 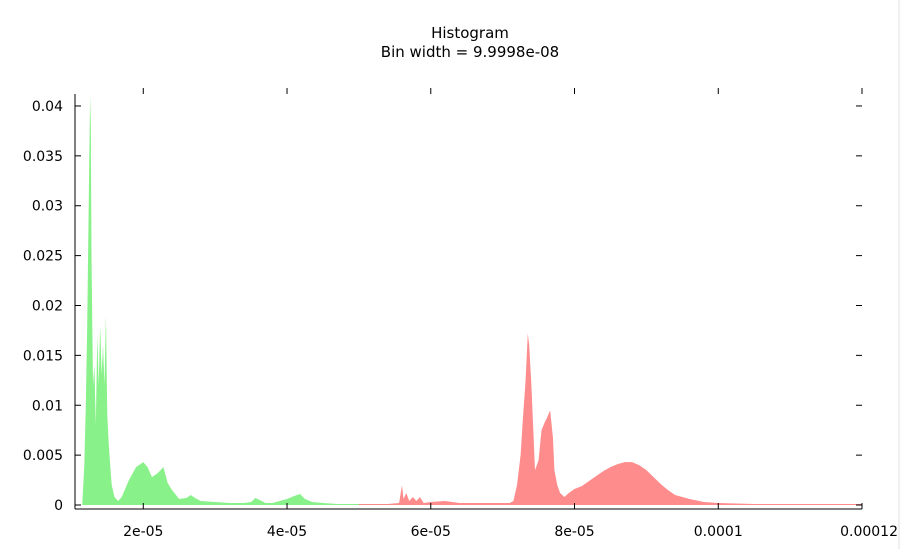 What do you see at coordinates (899, 274) in the screenshot?
I see `window-edge` at bounding box center [899, 274].